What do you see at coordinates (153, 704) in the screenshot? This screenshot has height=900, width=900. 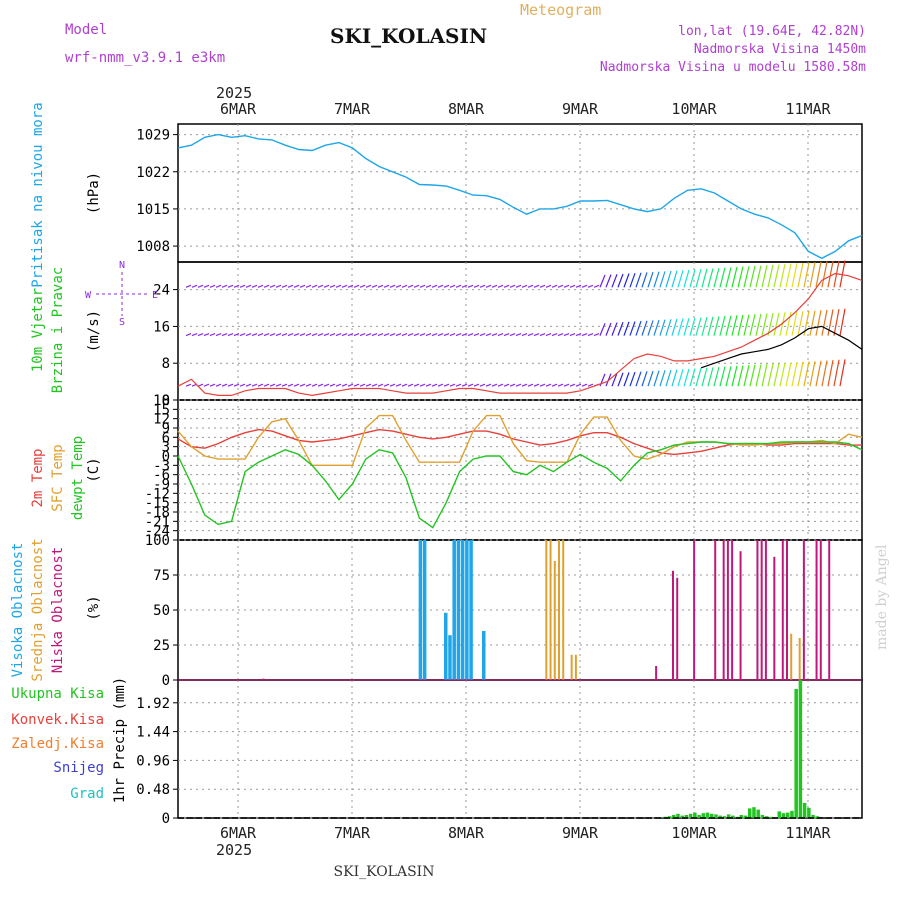 I see `y-tick-label: 1.92` at bounding box center [153, 704].